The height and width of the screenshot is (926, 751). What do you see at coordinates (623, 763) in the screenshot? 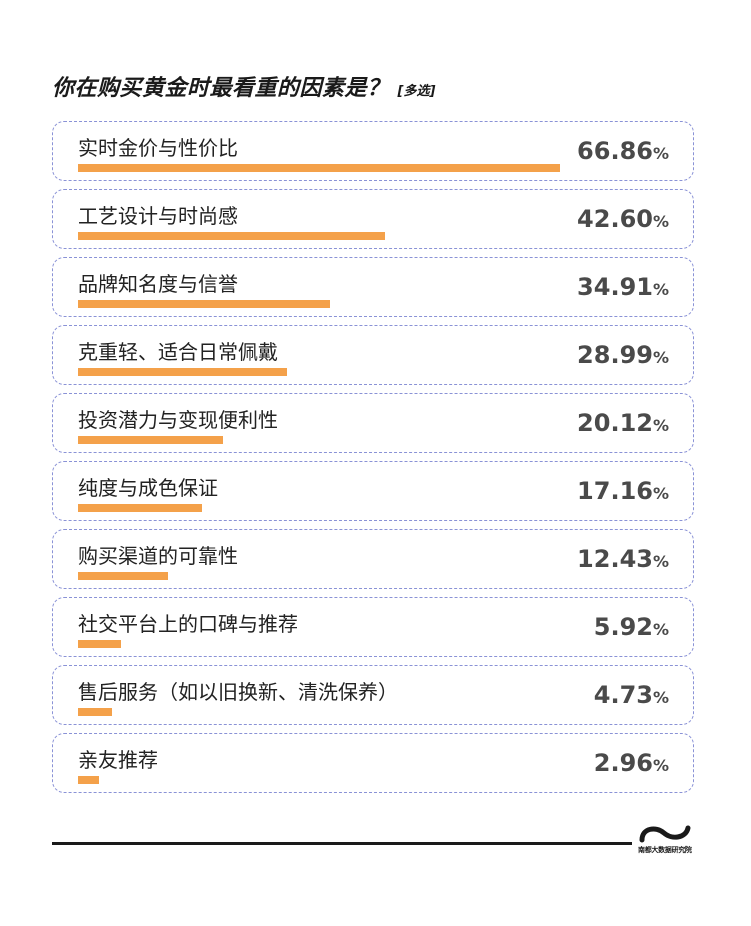
I see `value-number: 2.96` at bounding box center [623, 763].